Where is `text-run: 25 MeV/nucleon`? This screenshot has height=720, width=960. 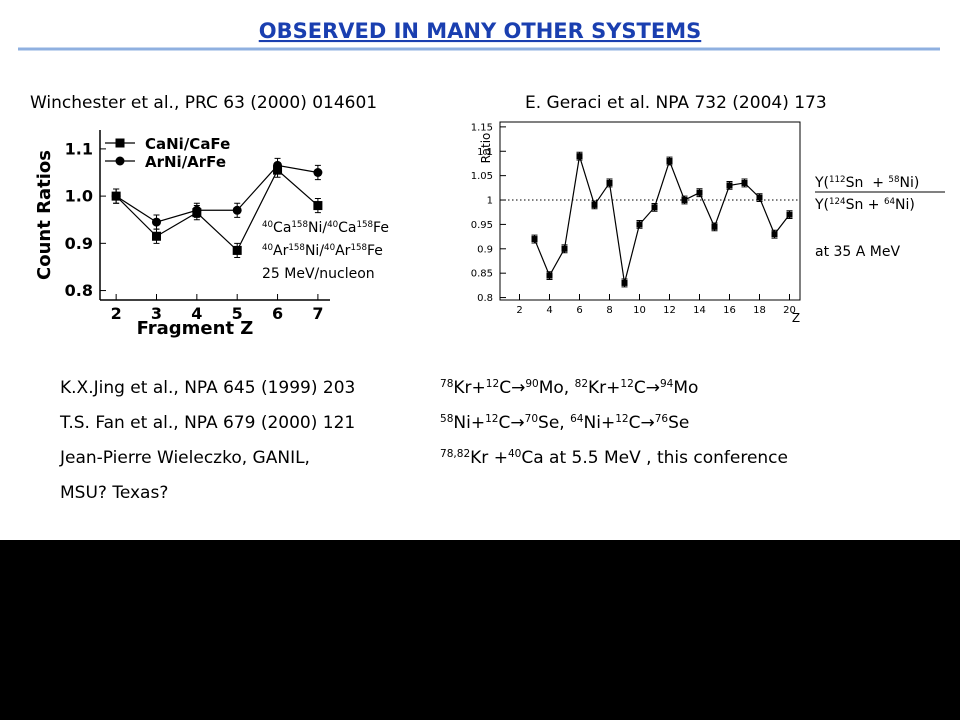 text-run: 25 MeV/nucleon is located at coordinates (318, 274).